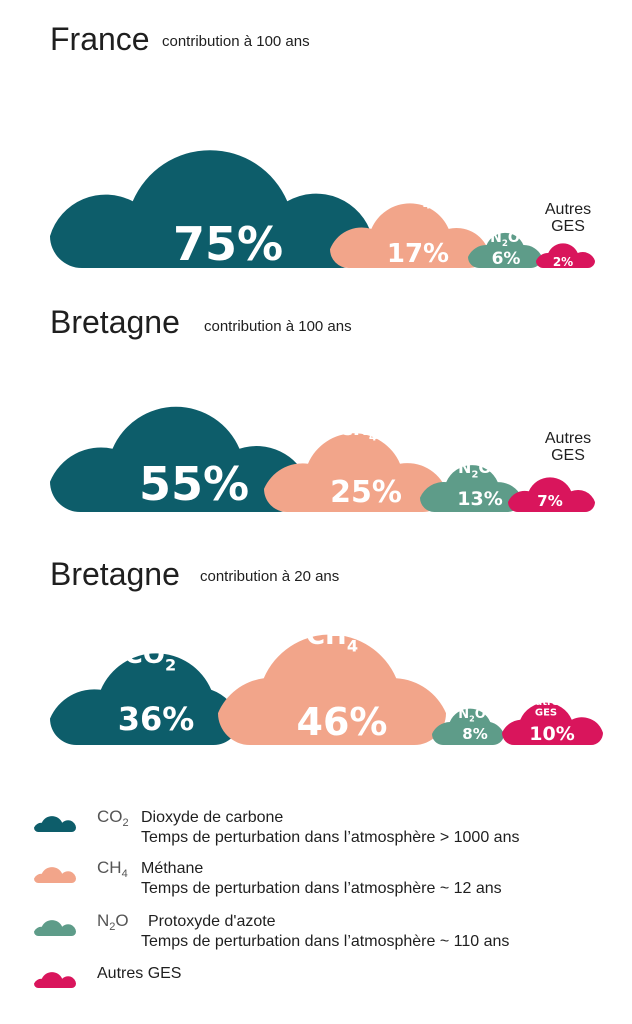  What do you see at coordinates (100, 39) in the screenshot?
I see `chart-title: France` at bounding box center [100, 39].